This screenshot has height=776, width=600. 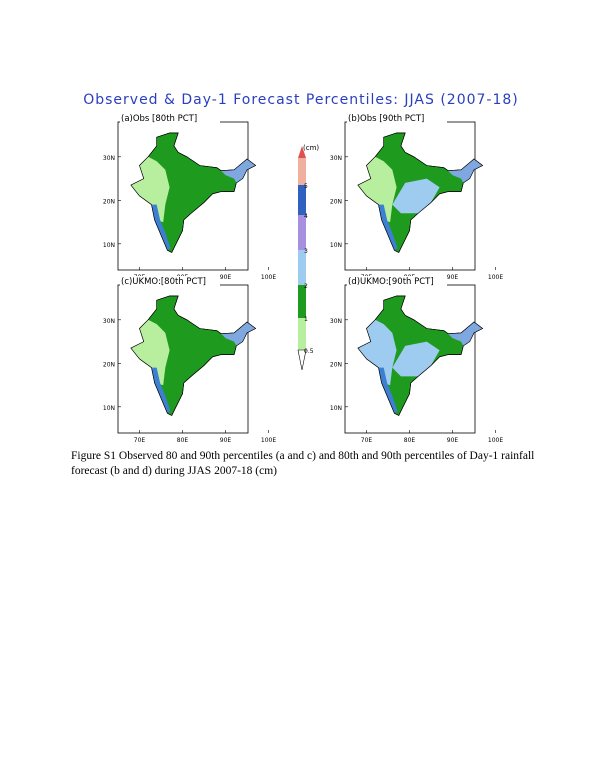 I want to click on colorbar-label: 3, so click(x=306, y=251).